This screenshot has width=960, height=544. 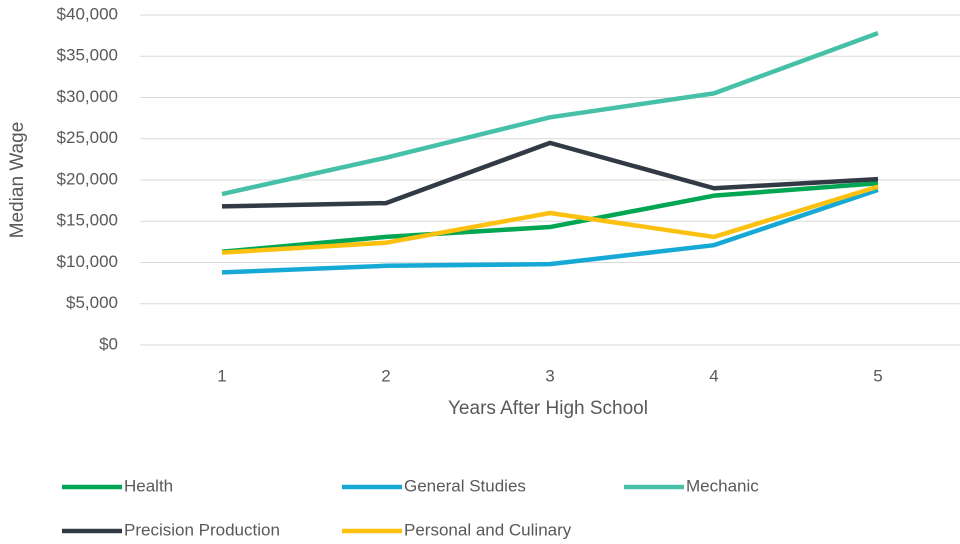 I want to click on legend-label: Health, so click(x=148, y=485).